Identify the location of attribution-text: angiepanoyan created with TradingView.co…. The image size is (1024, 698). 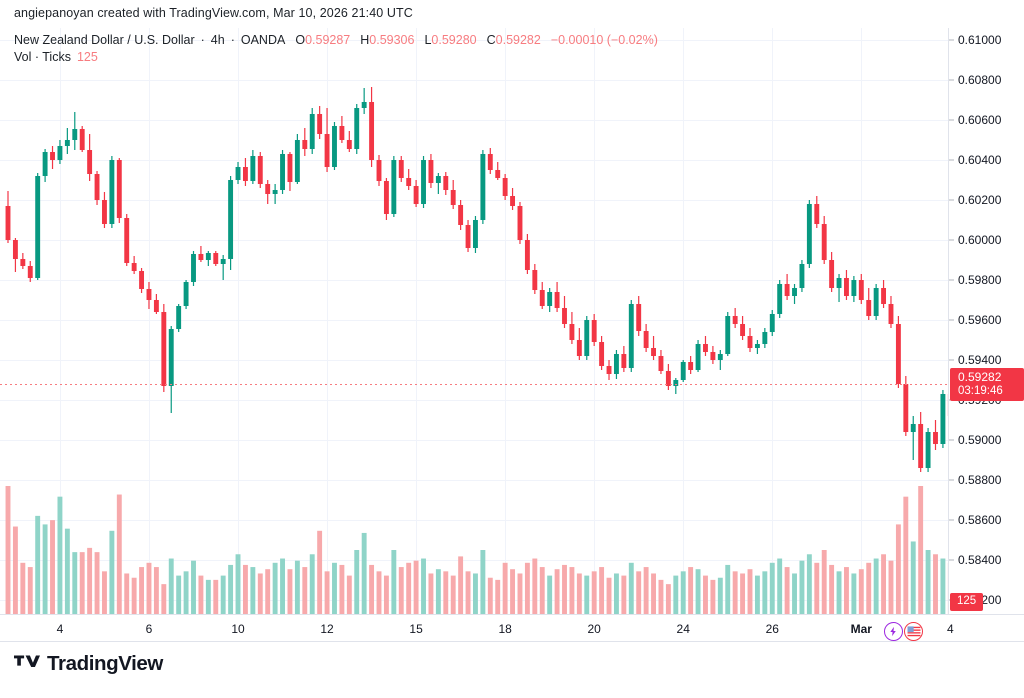
(213, 13).